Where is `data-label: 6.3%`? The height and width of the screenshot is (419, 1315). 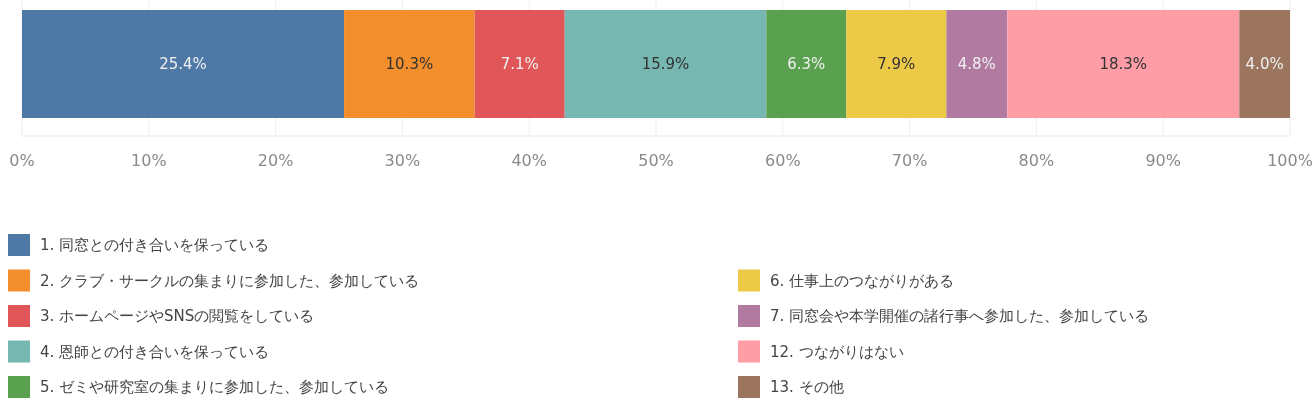 data-label: 6.3% is located at coordinates (806, 64).